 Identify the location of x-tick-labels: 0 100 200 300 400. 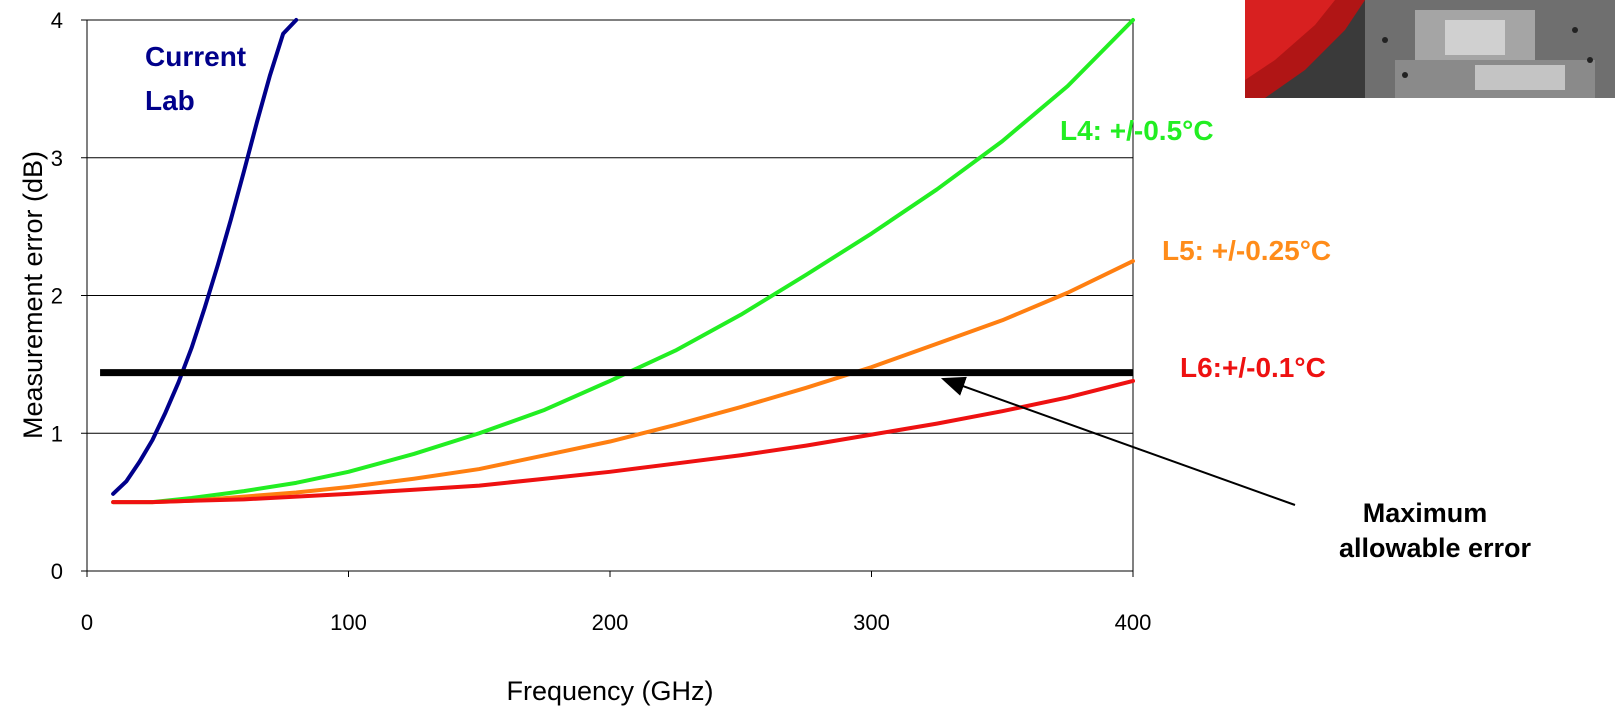
(616, 622).